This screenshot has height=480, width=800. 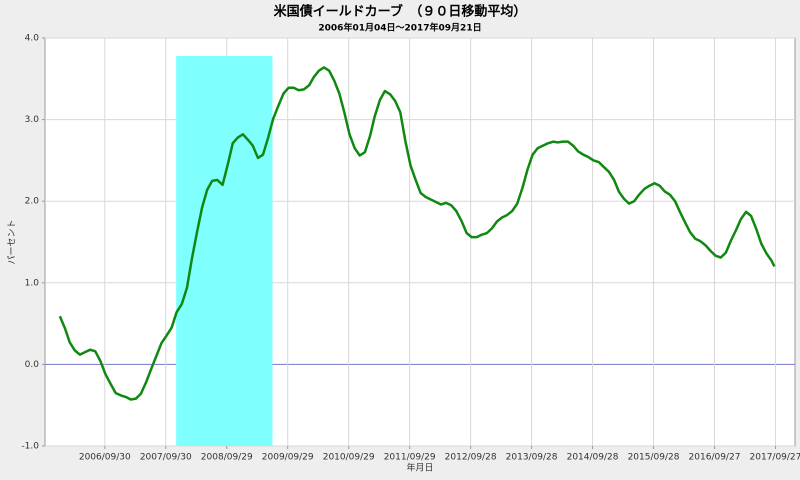 What do you see at coordinates (224, 251) in the screenshot?
I see `highlight-band` at bounding box center [224, 251].